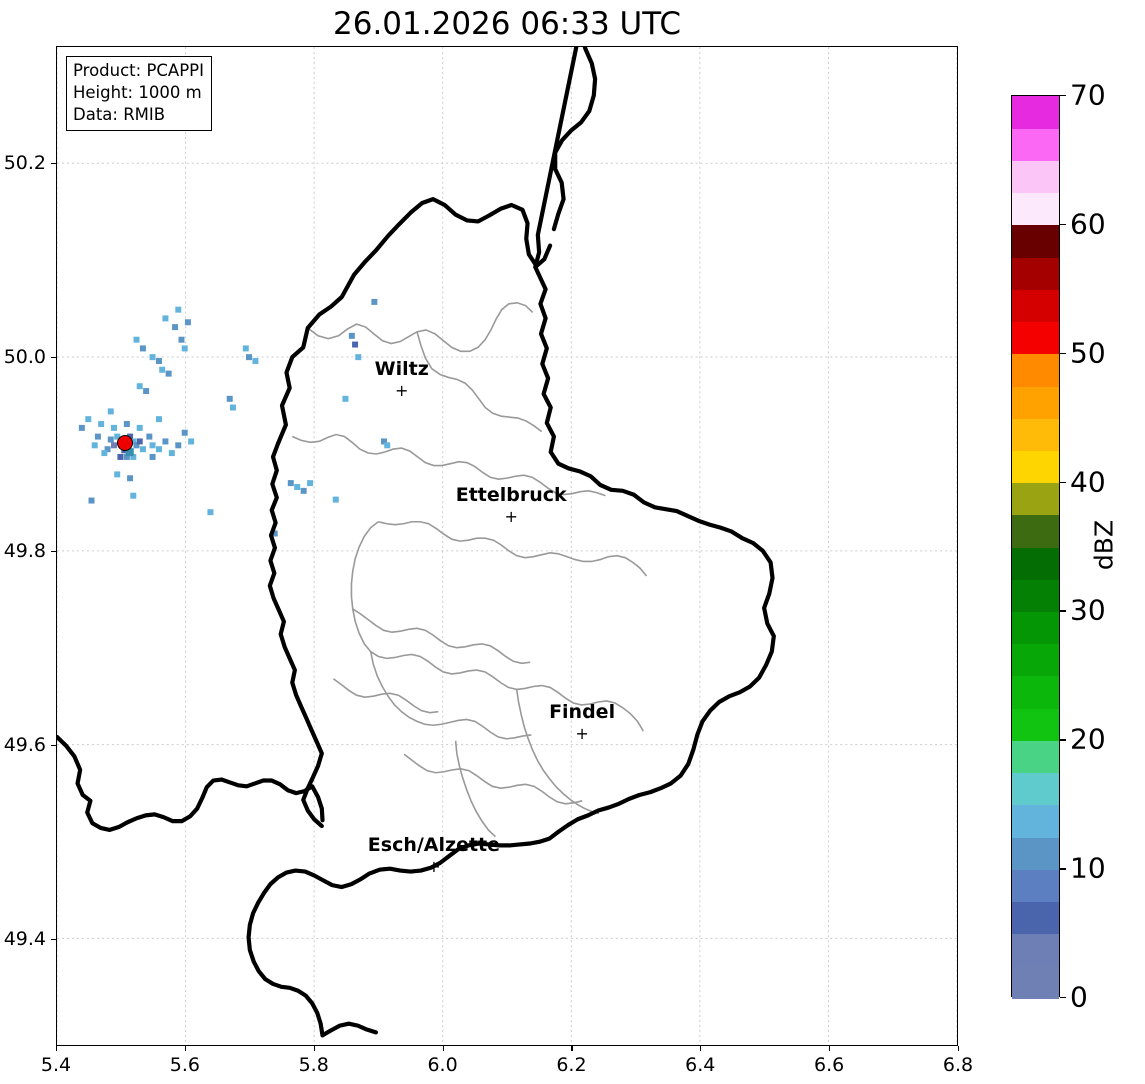 This screenshot has height=1084, width=1145. What do you see at coordinates (511, 495) in the screenshot?
I see `city-name: Ettelbruck` at bounding box center [511, 495].